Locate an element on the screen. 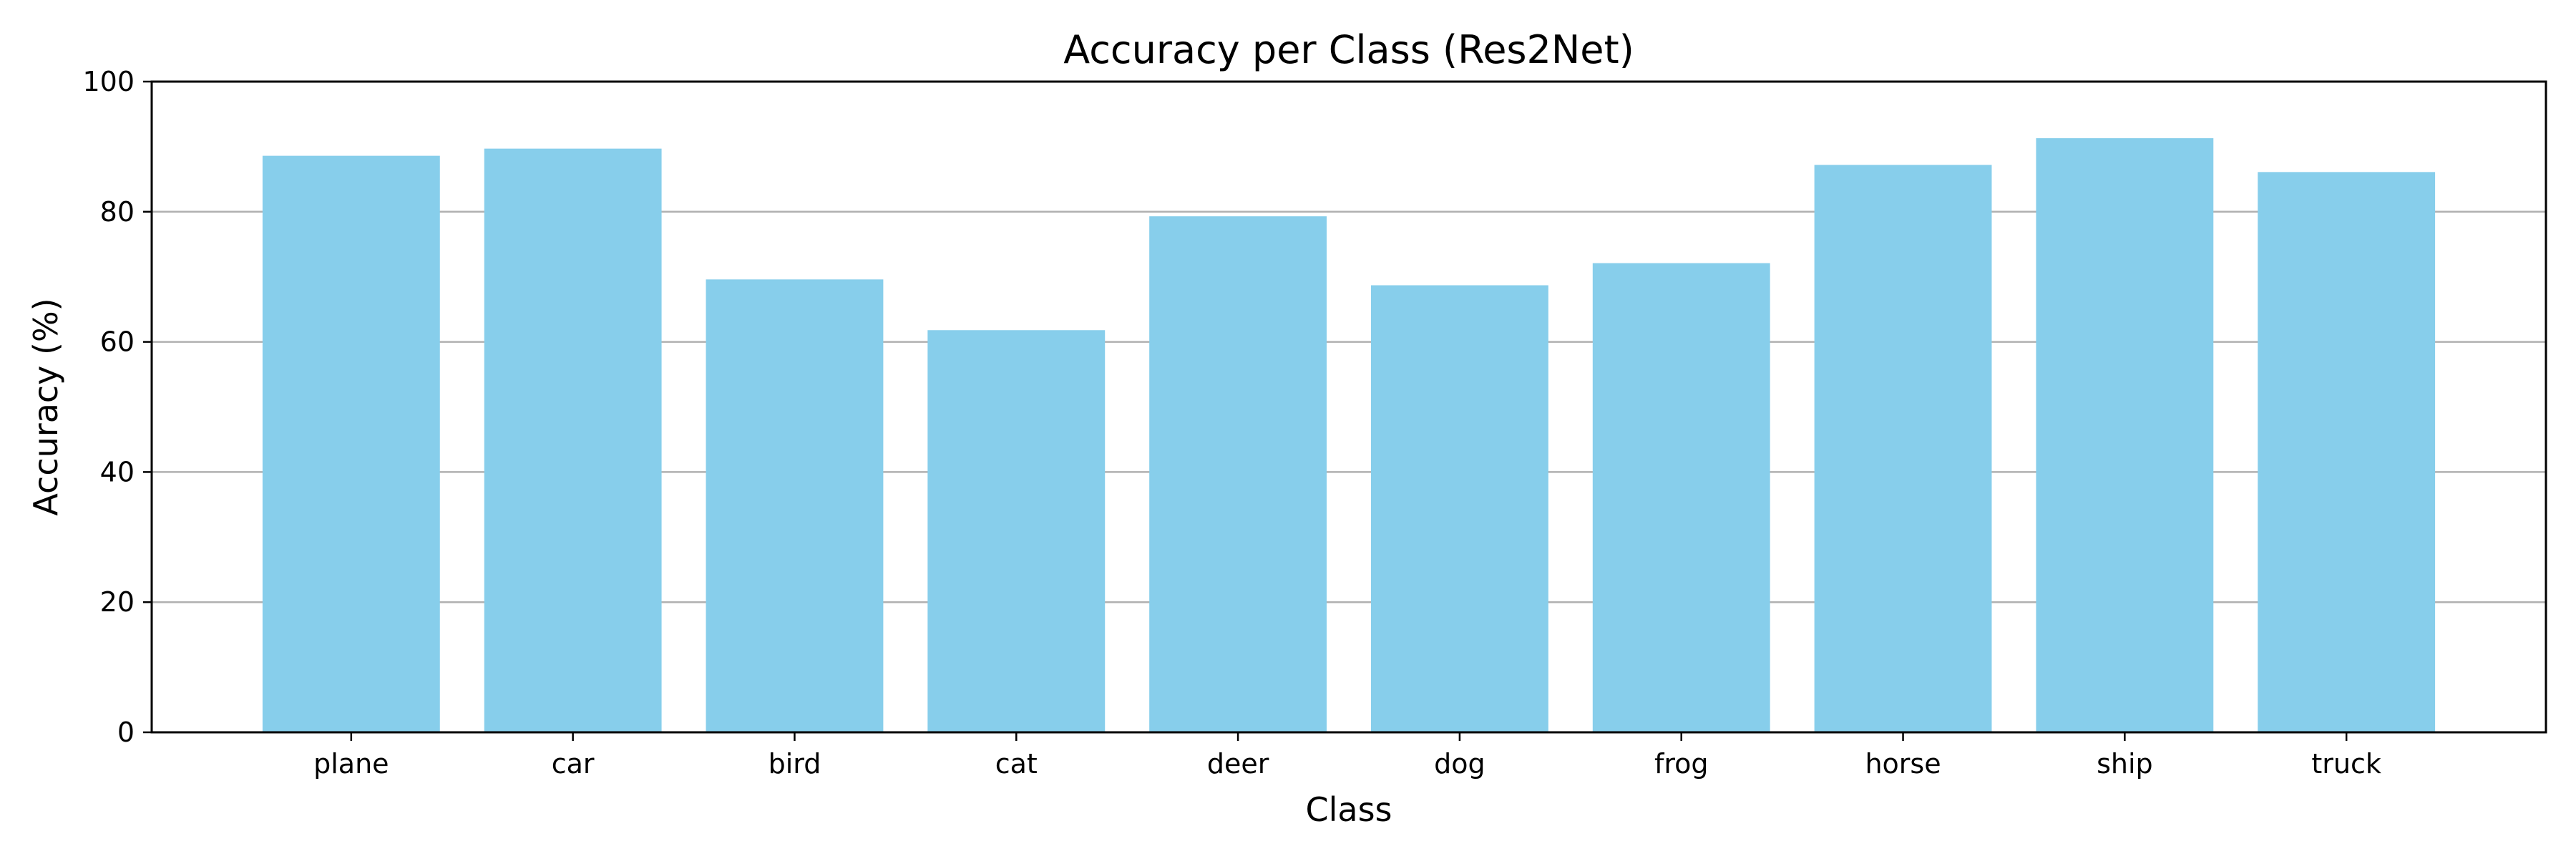  x-axis-label: Class is located at coordinates (1348, 809).